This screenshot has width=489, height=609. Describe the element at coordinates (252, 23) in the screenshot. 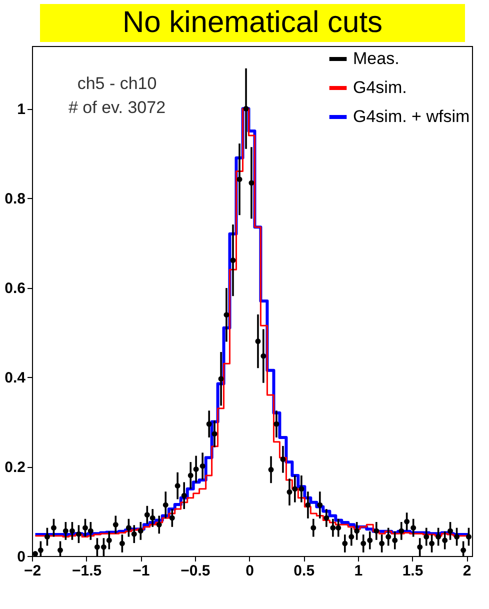

I see `chart-title: No kinematical cuts` at that location.